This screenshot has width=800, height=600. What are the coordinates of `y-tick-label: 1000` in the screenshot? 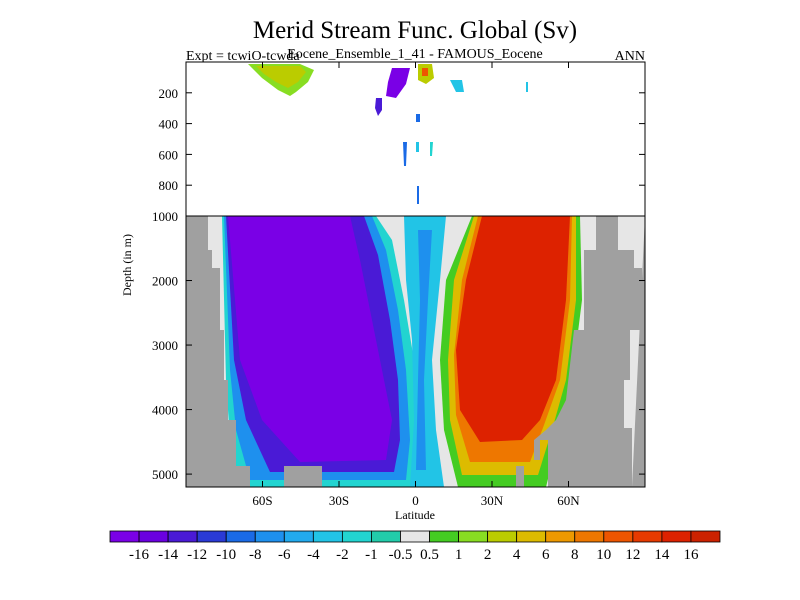 It's located at (165, 216).